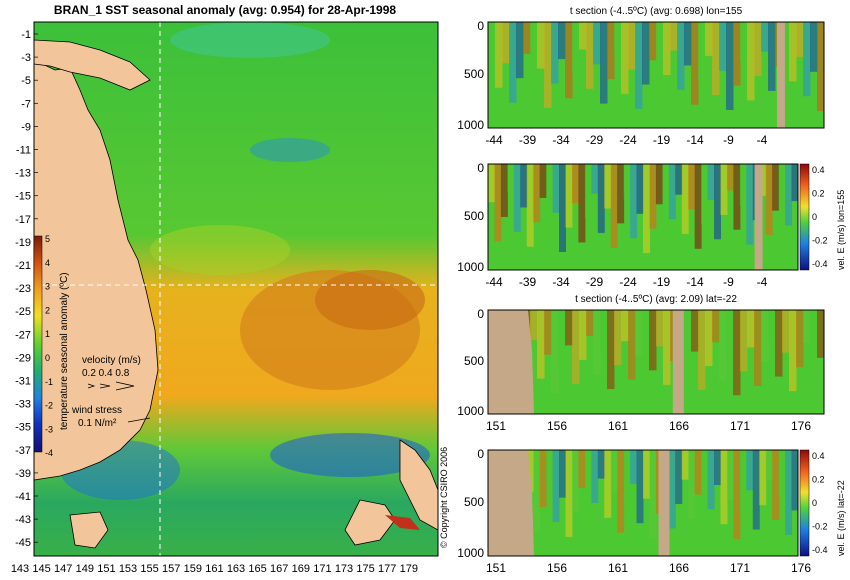  I want to click on map-y-tick: -33, so click(23, 405).